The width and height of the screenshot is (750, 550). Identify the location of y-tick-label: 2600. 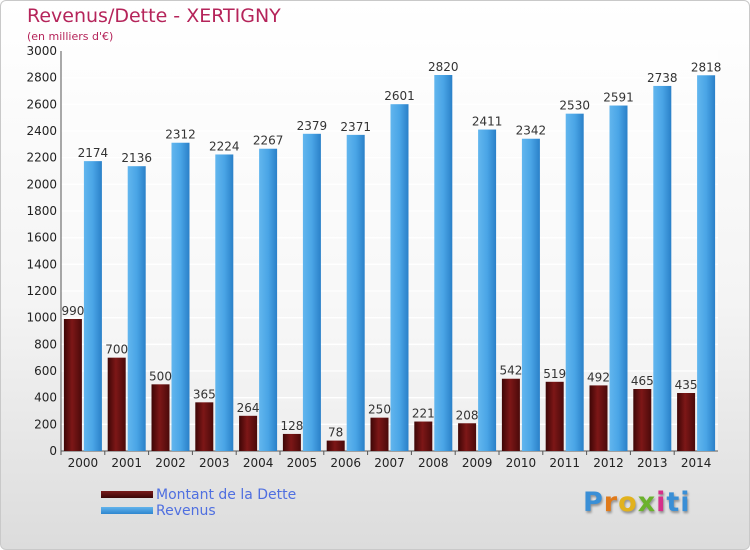
(41, 104).